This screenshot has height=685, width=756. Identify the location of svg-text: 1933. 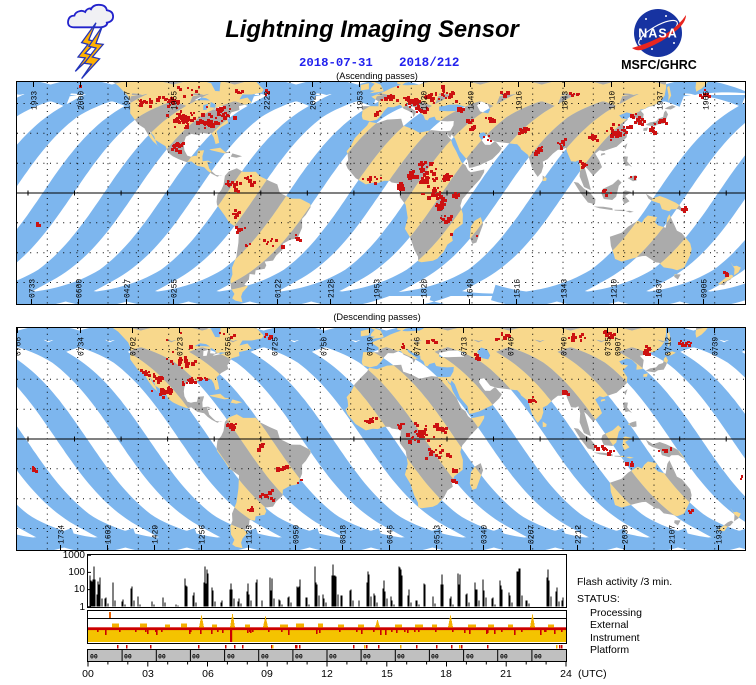
(35, 100).